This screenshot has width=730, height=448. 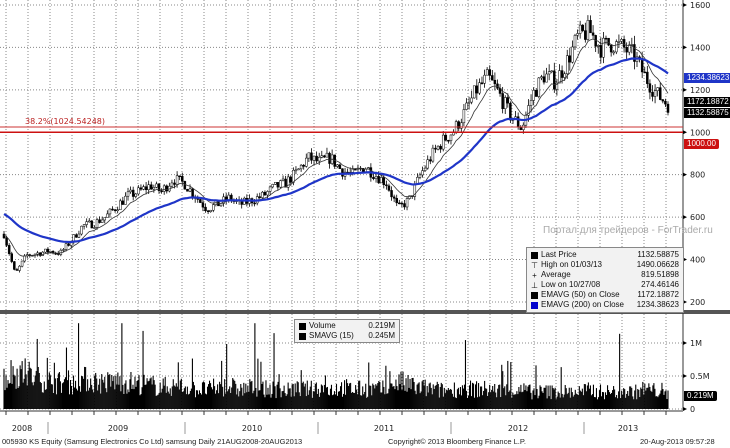 What do you see at coordinates (700, 5) in the screenshot?
I see `y-tick-label: 1600` at bounding box center [700, 5].